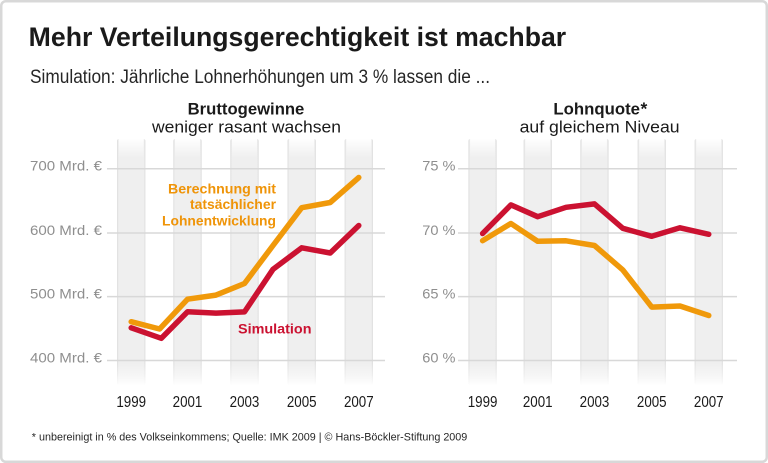  I want to click on svg-text: 700 Mrd. €, so click(66, 166).